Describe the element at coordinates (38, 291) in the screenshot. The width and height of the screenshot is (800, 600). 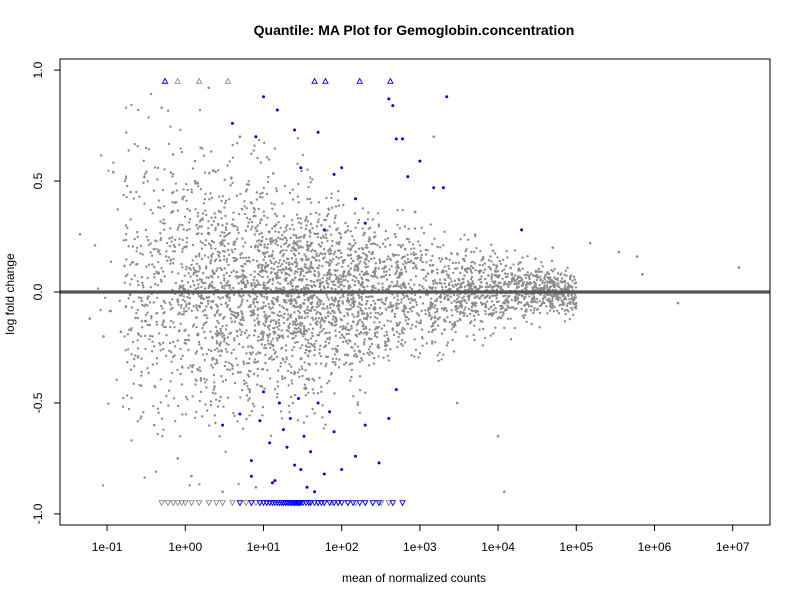
I see `y-tick-label: 0.0` at that location.